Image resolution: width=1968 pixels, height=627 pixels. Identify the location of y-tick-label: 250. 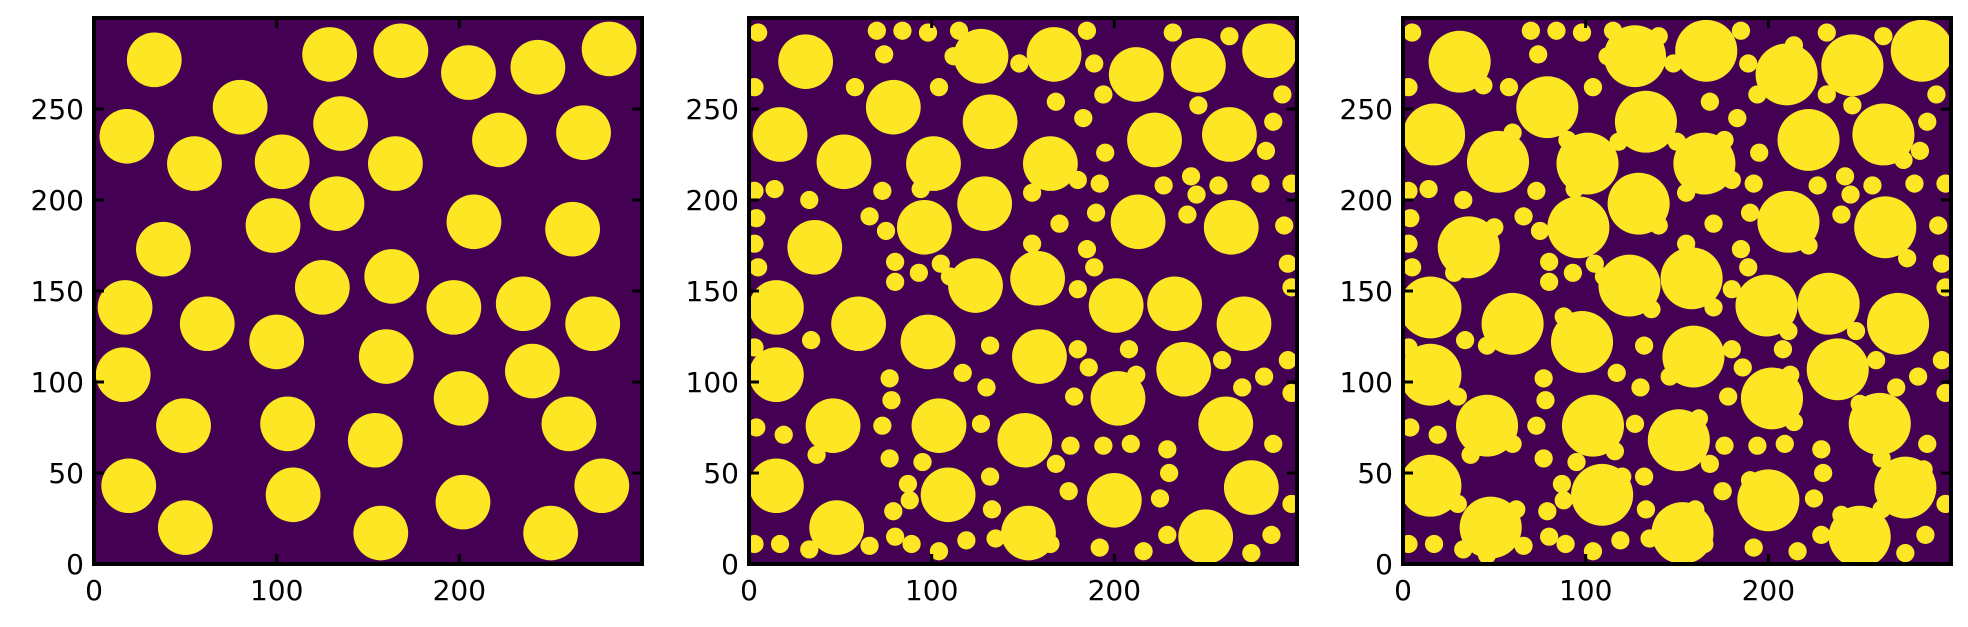
(712, 109).